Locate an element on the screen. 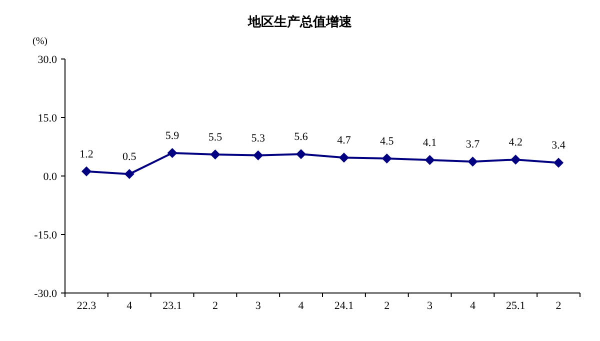 The height and width of the screenshot is (341, 600). data-label: 5.3 is located at coordinates (258, 138).